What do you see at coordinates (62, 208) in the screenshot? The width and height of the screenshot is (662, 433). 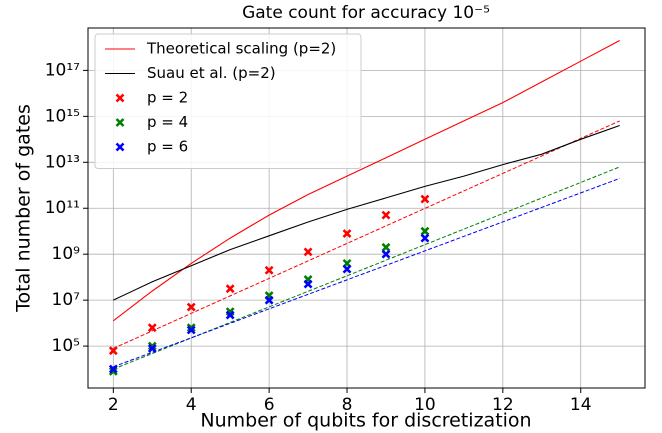 I see `y-tick-label: 10¹¹` at bounding box center [62, 208].